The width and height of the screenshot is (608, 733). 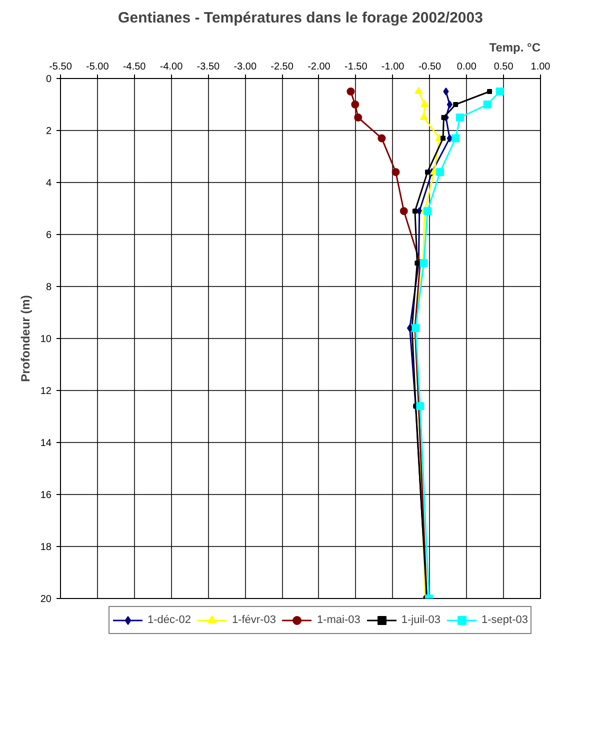 What do you see at coordinates (505, 620) in the screenshot?
I see `legend-label: 1-sept-03` at bounding box center [505, 620].